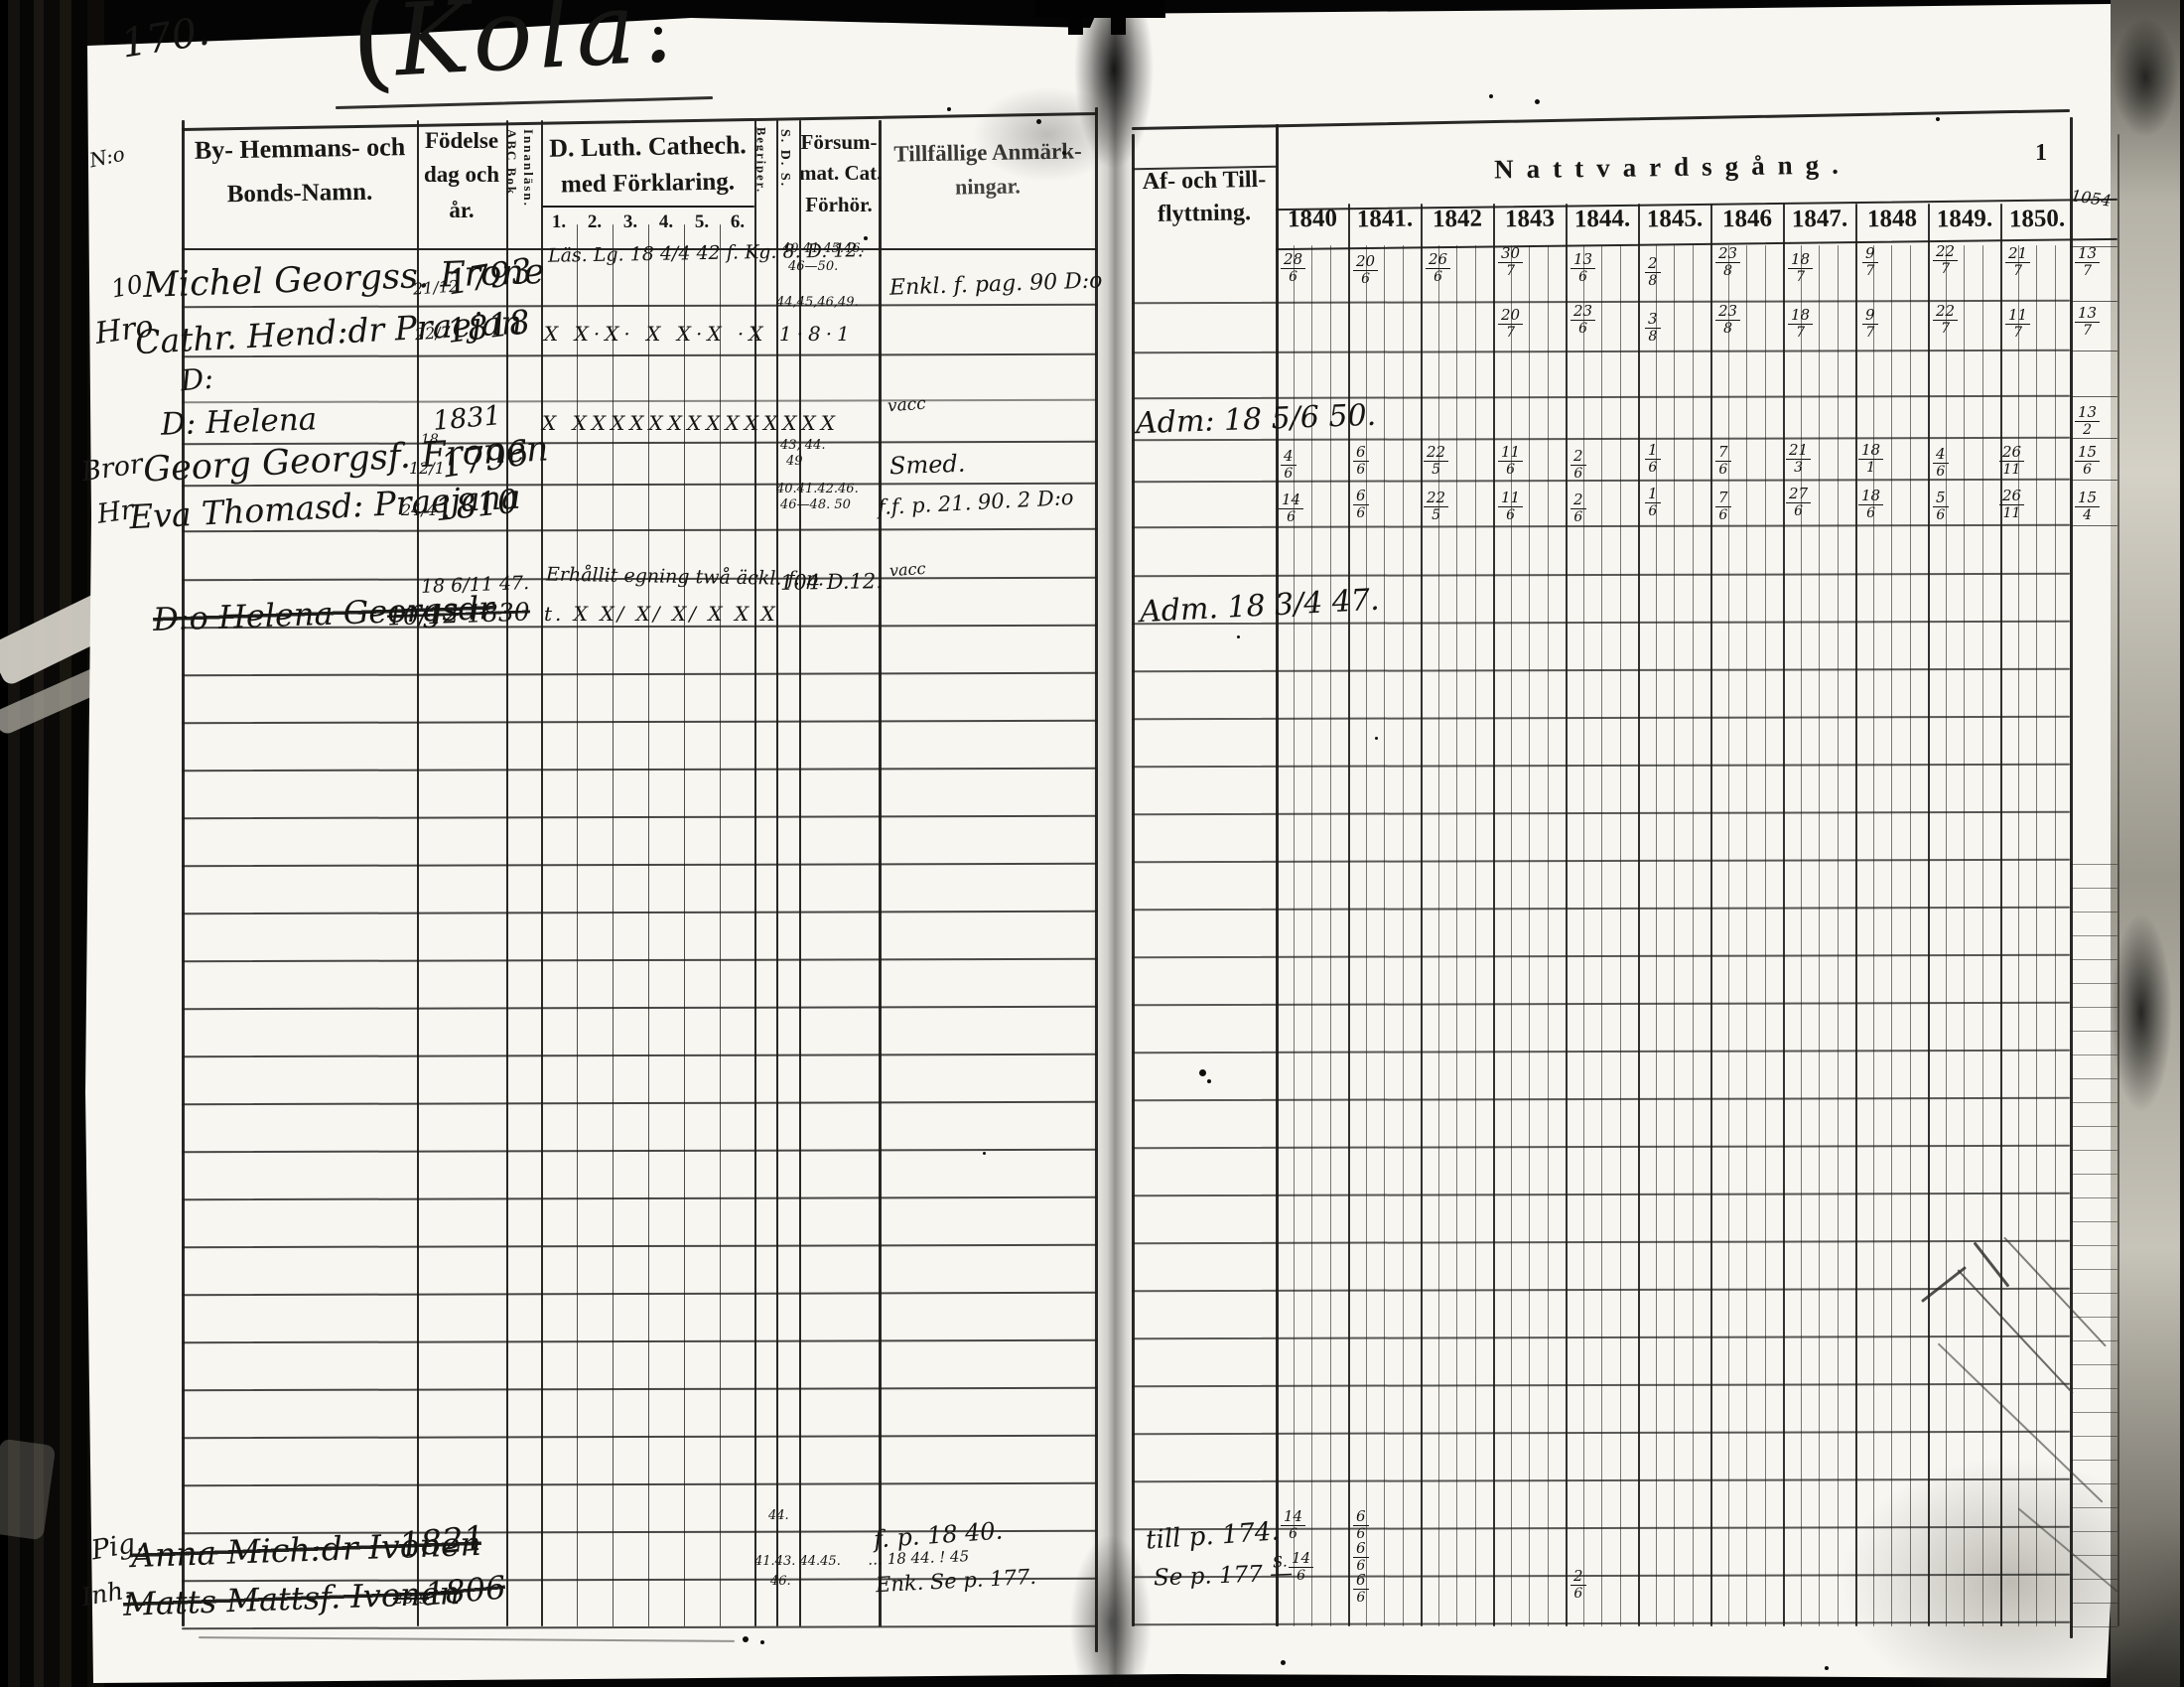  Describe the element at coordinates (1293, 268) in the screenshot. I see `communion-date-fraction: 28 6` at that location.